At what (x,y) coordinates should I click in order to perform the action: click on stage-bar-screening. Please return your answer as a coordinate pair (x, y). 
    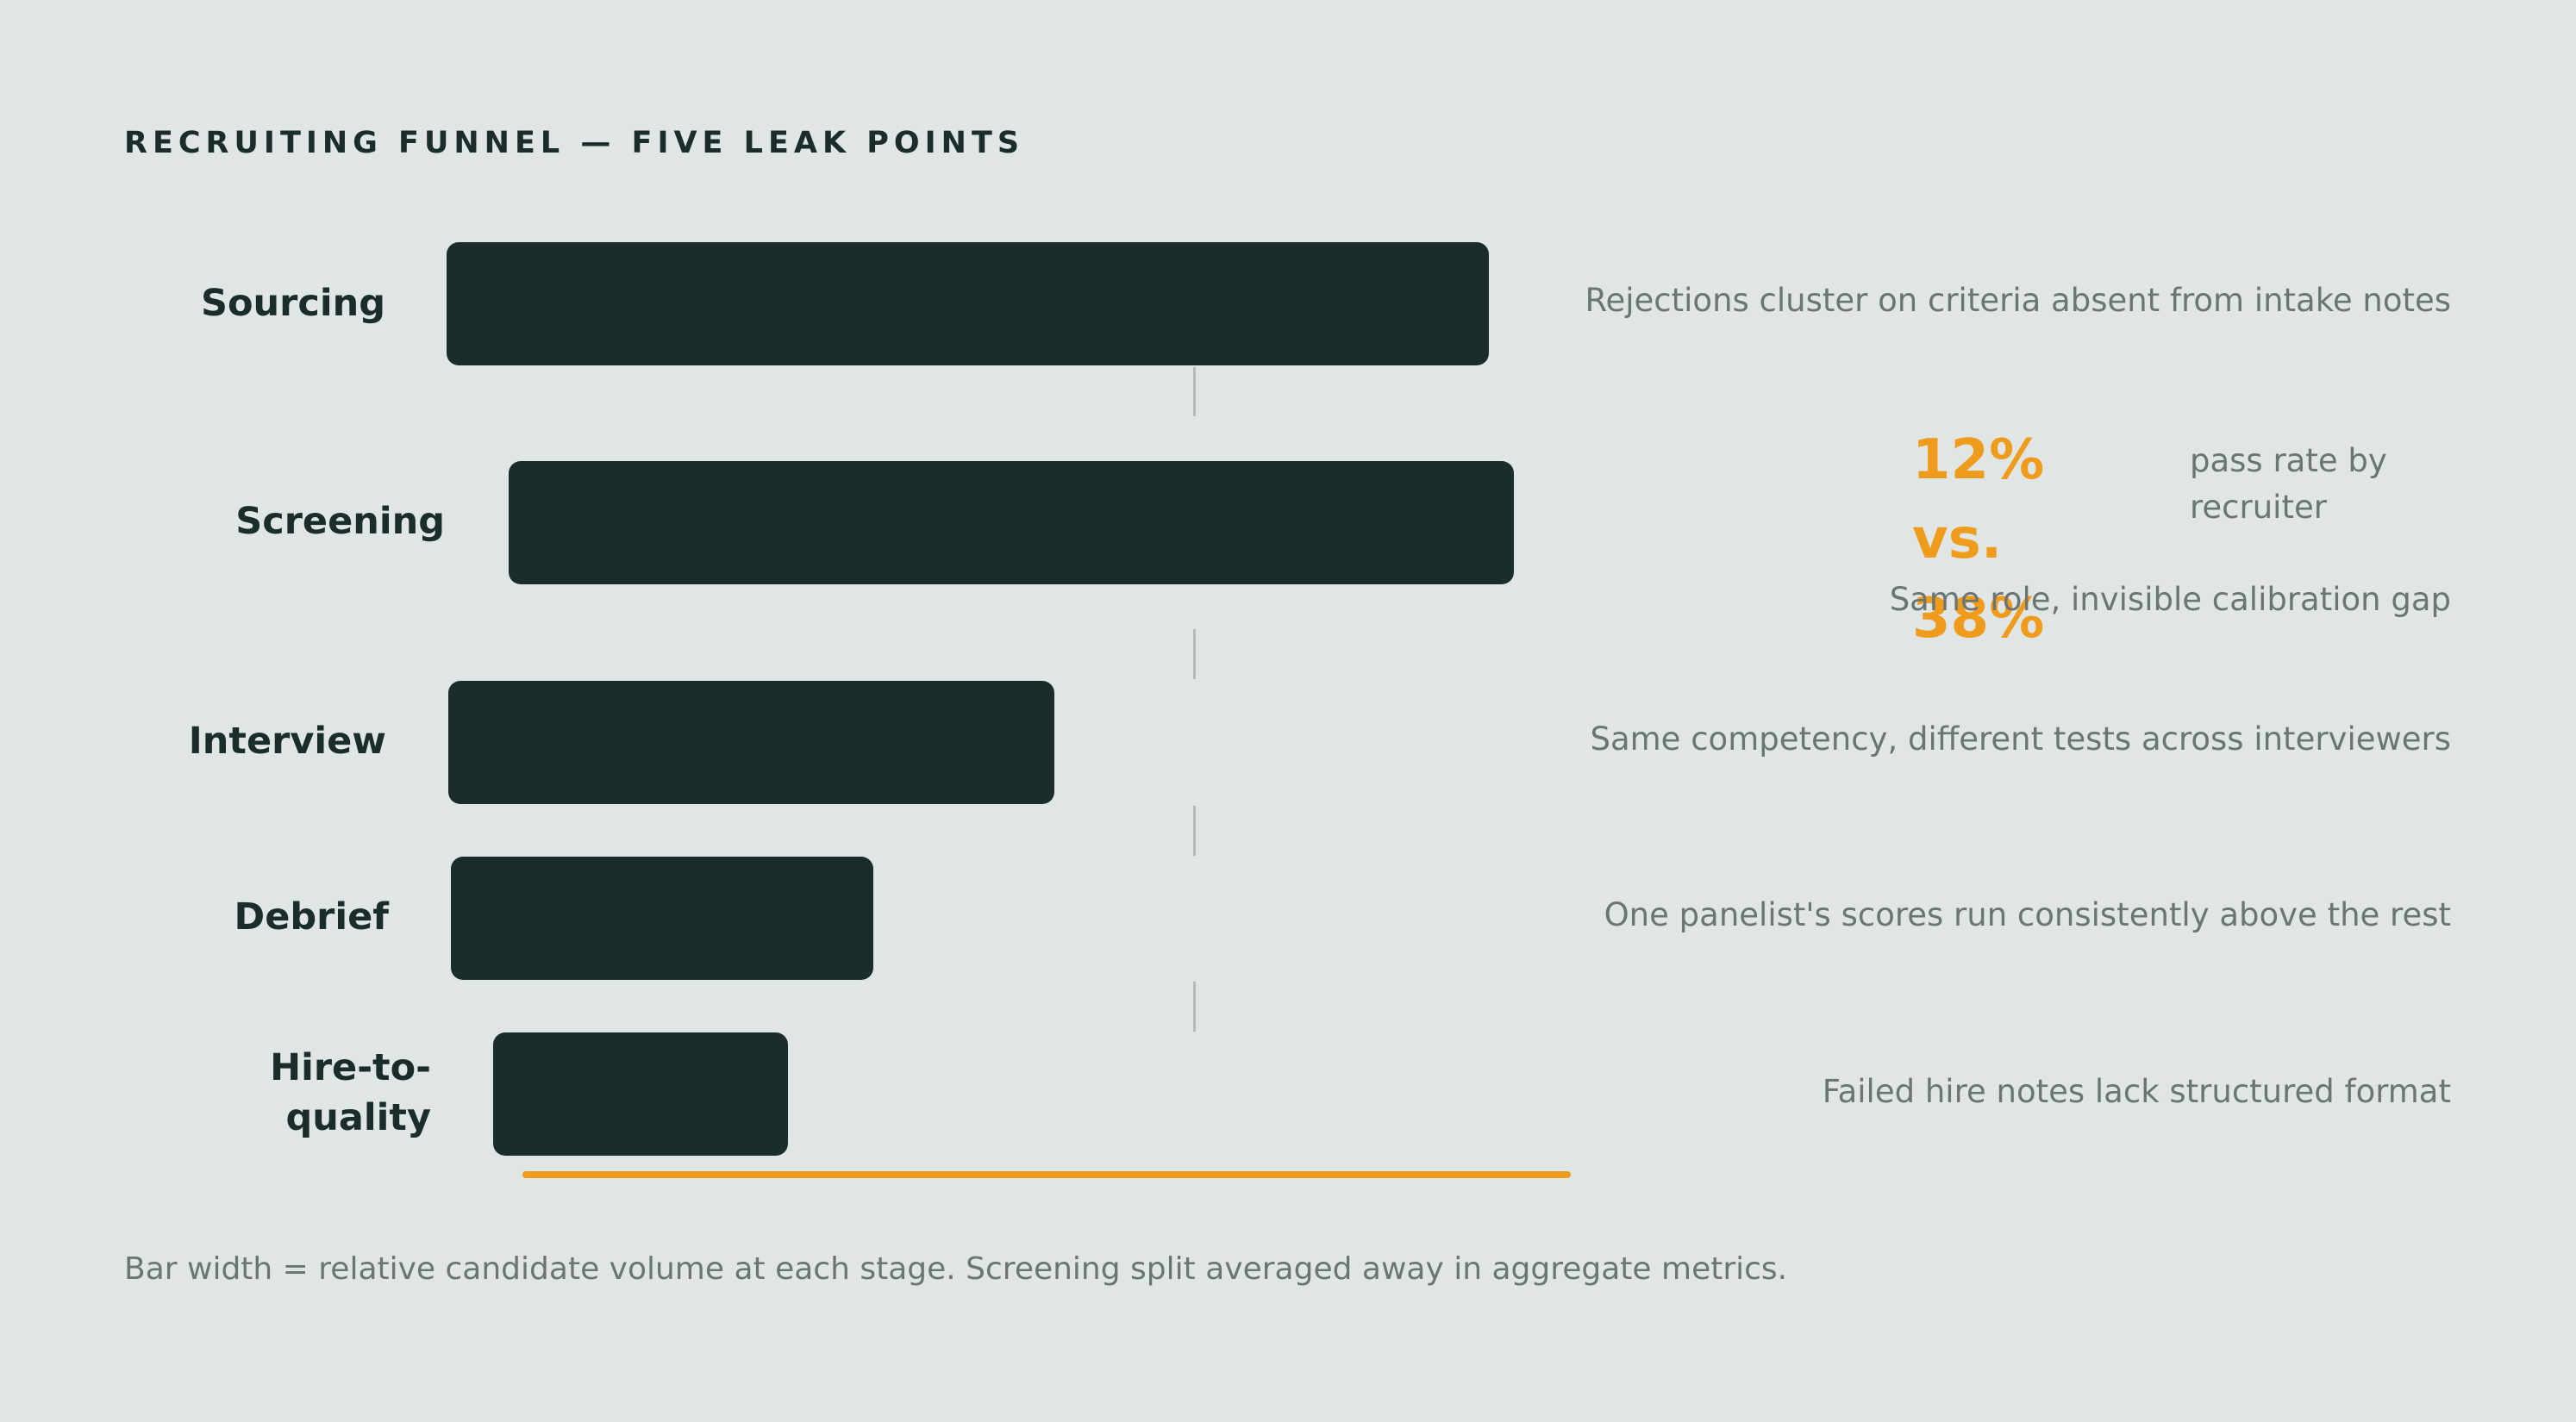
    Looking at the image, I should click on (1011, 522).